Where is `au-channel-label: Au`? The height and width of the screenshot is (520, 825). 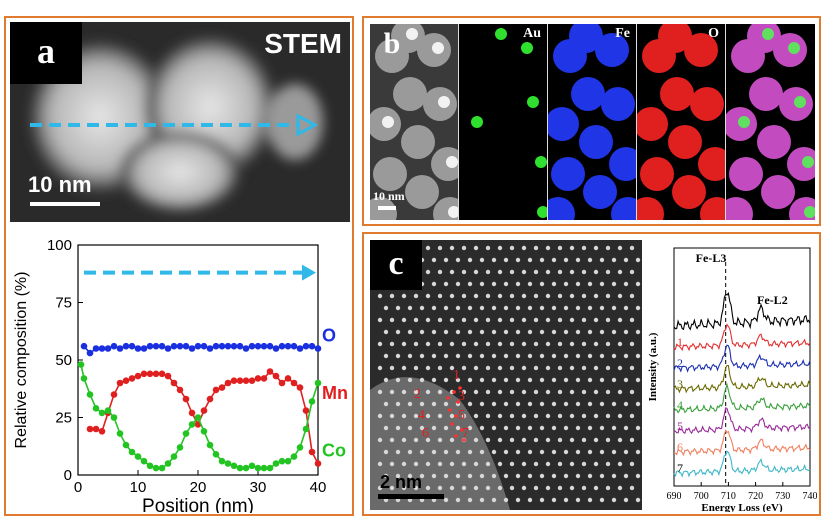
au-channel-label: Au is located at coordinates (532, 33).